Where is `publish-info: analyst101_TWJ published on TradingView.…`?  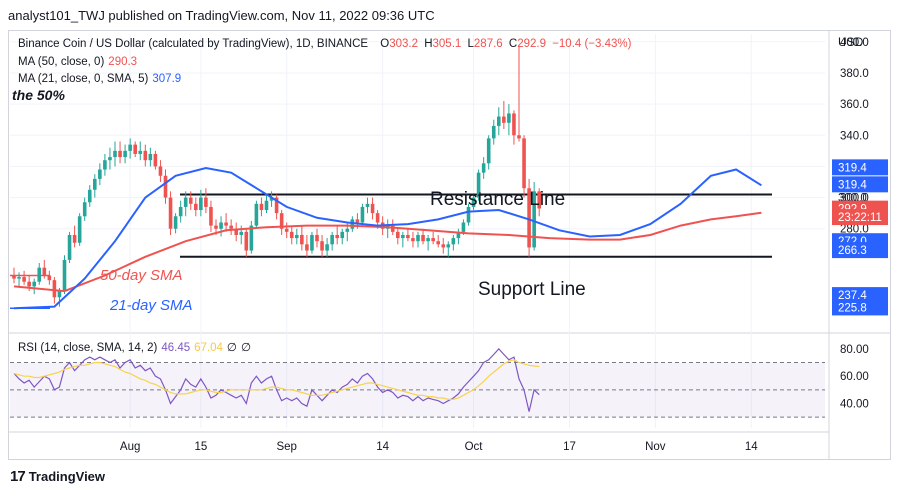
publish-info: analyst101_TWJ published on TradingView.… is located at coordinates (221, 15).